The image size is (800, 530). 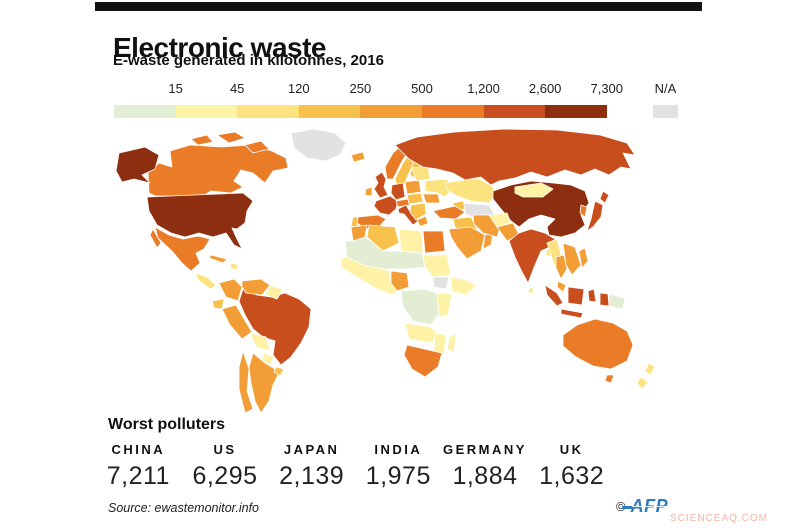 What do you see at coordinates (311, 466) in the screenshot?
I see `polluter-column-japan: JAPAN 2,139` at bounding box center [311, 466].